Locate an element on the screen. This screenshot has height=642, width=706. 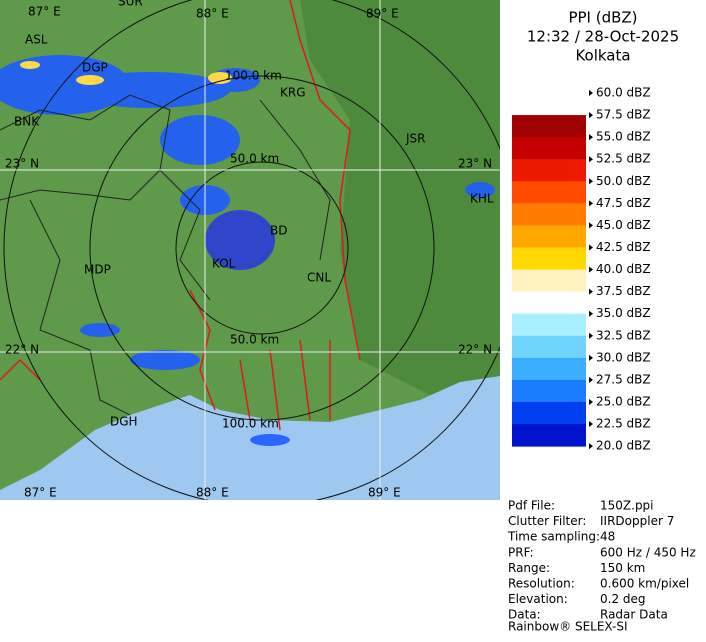
legend-label: 27.5 dBZ is located at coordinates (623, 379).